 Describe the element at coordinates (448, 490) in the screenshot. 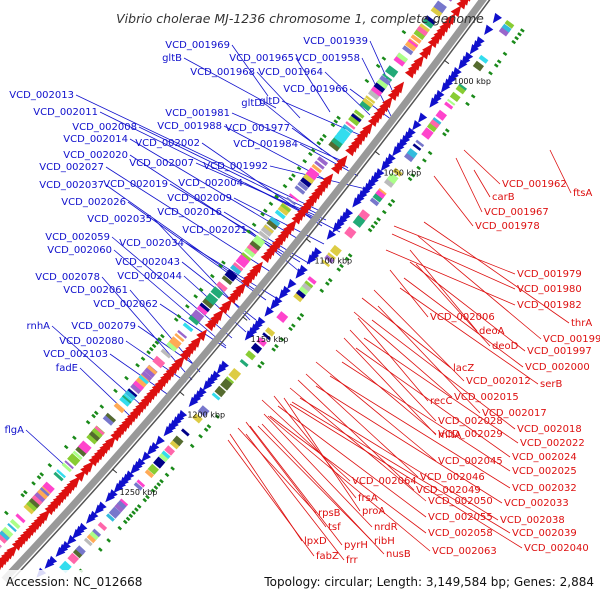

I see `gene-label-forward: VCD_002049` at that location.